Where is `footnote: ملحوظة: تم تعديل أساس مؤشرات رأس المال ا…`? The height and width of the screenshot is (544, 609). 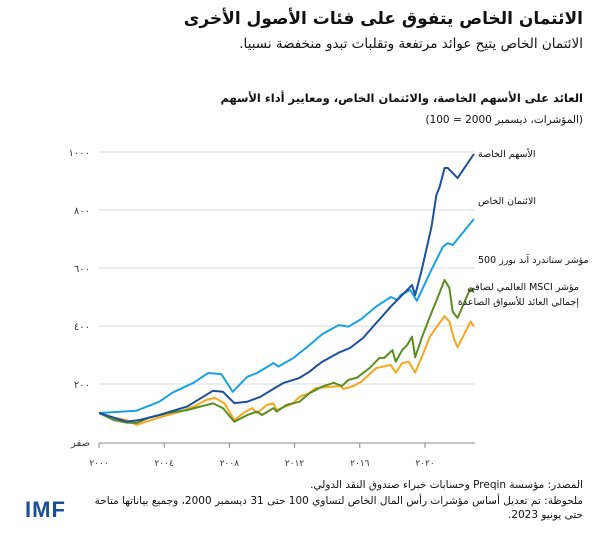
footnote: ملحوظة: تم تعديل أساس مؤشرات رأس المال ا… is located at coordinates (338, 508).